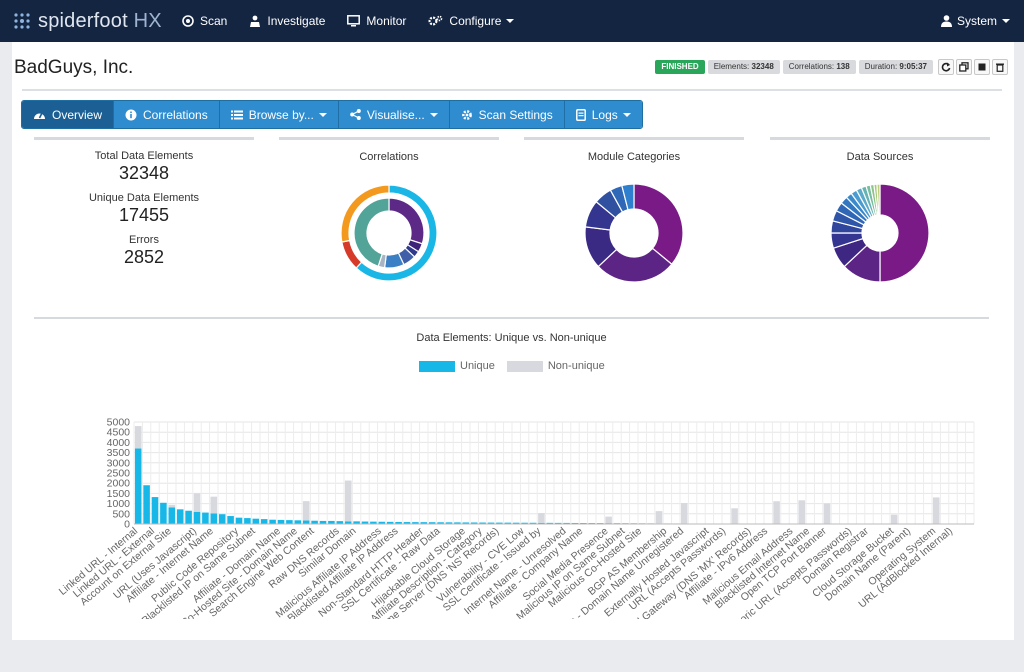  What do you see at coordinates (204, 21) in the screenshot?
I see `nav-scan: Scan` at bounding box center [204, 21].